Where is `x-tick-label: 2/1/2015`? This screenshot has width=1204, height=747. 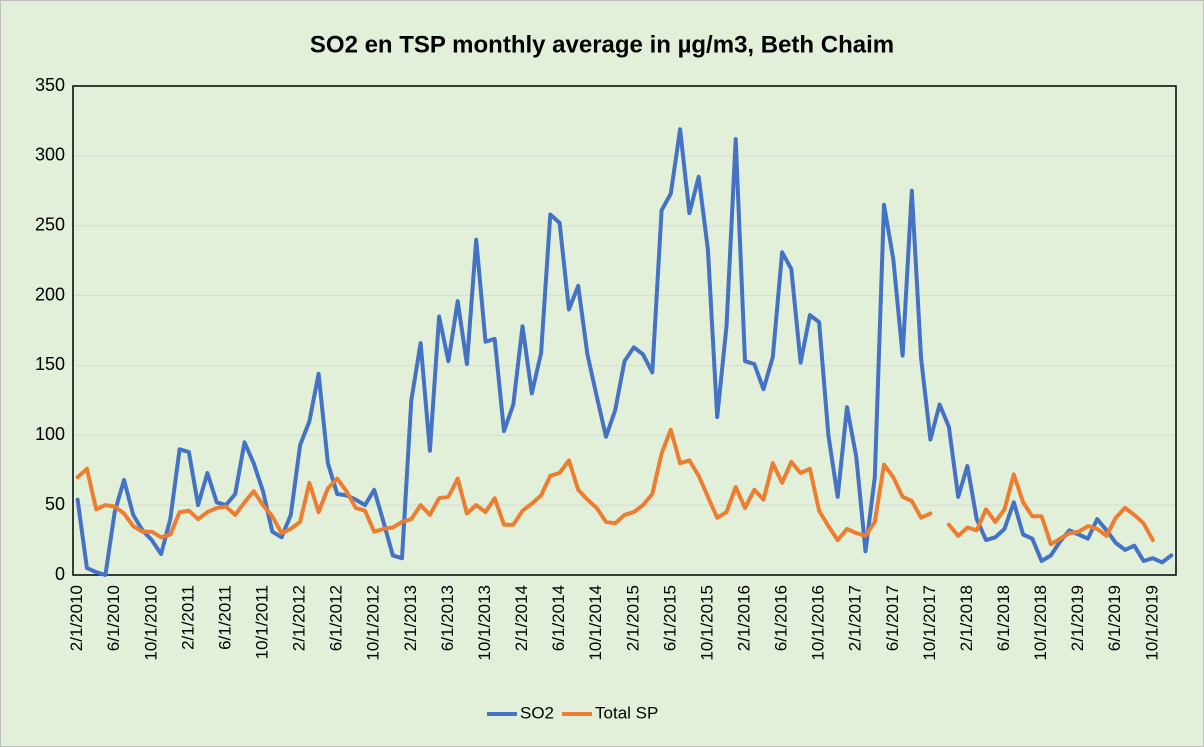
x-tick-label: 2/1/2015 is located at coordinates (632, 618).